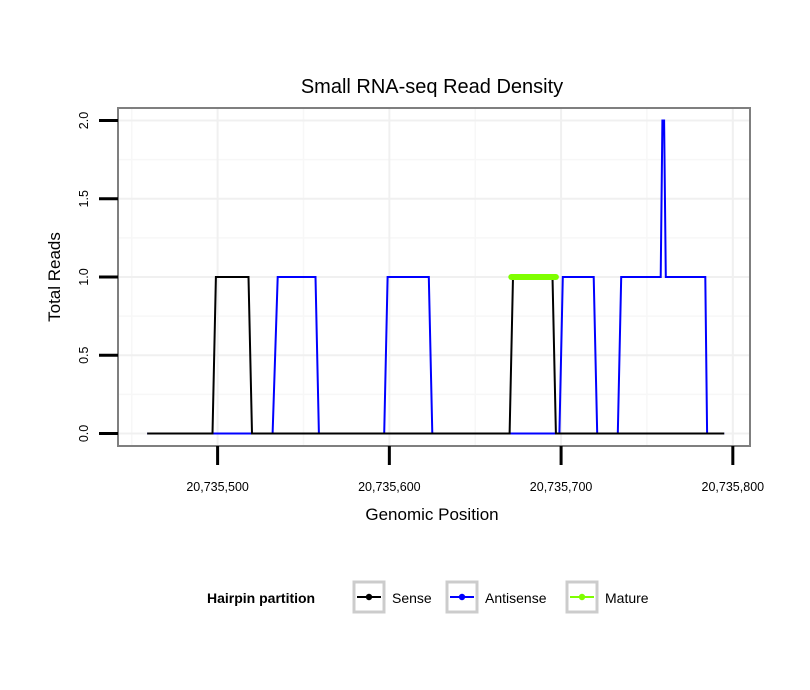 This screenshot has width=810, height=690. Describe the element at coordinates (84, 198) in the screenshot. I see `y-tick-label: 1.5` at that location.